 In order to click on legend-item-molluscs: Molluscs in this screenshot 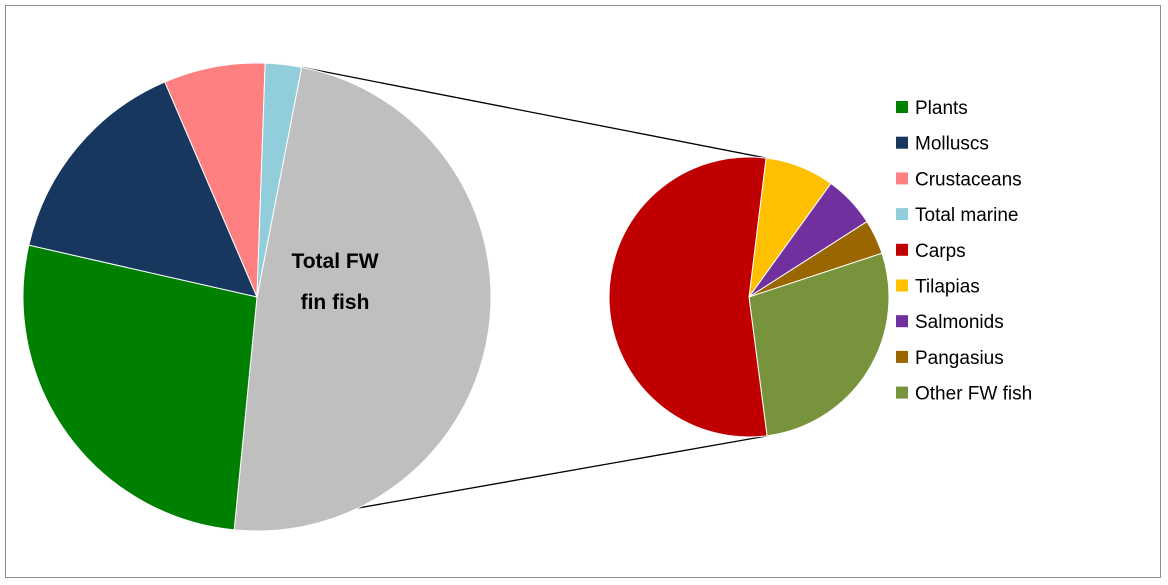, I will do `click(942, 144)`.